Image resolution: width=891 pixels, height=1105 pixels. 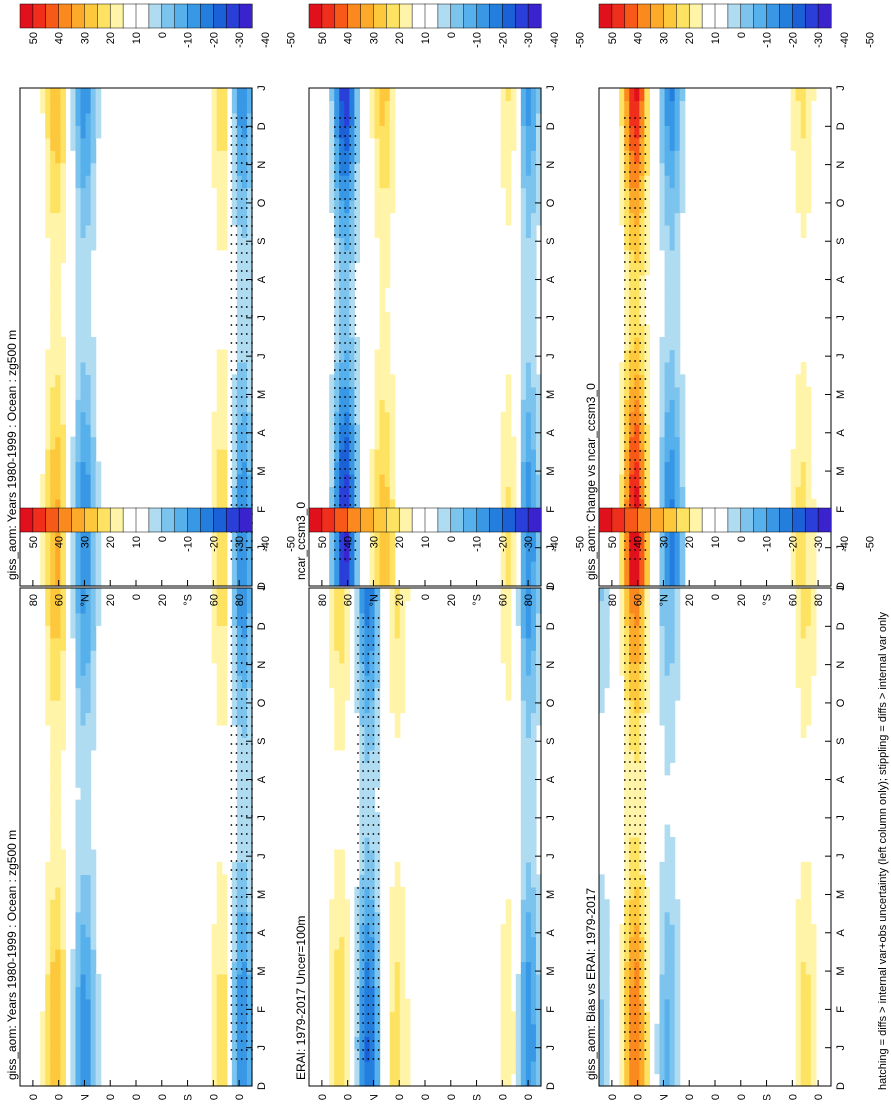 I want to click on x-tick-label: D, so click(x=262, y=586).